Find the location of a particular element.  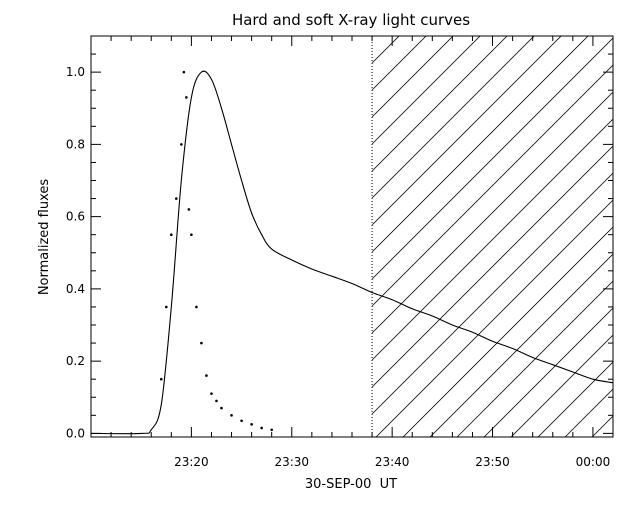

y-tick-label: 0.0 is located at coordinates (75, 433).